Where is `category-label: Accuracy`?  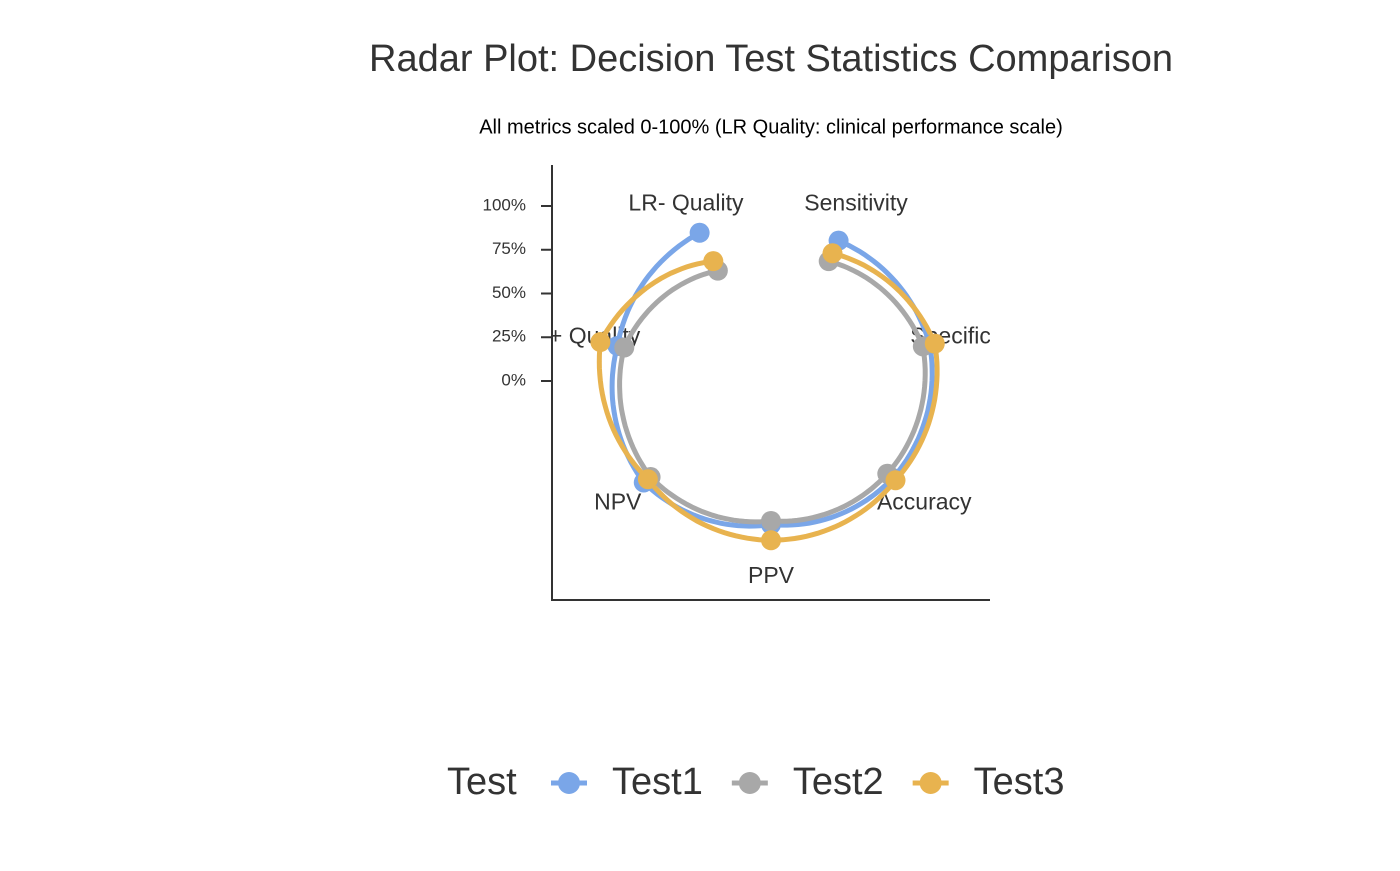 category-label: Accuracy is located at coordinates (924, 501).